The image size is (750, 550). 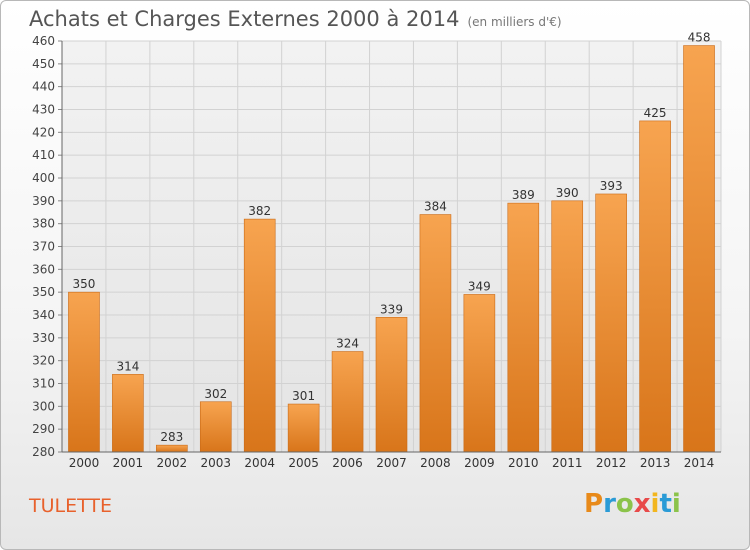 I want to click on bar-2002, so click(x=172, y=448).